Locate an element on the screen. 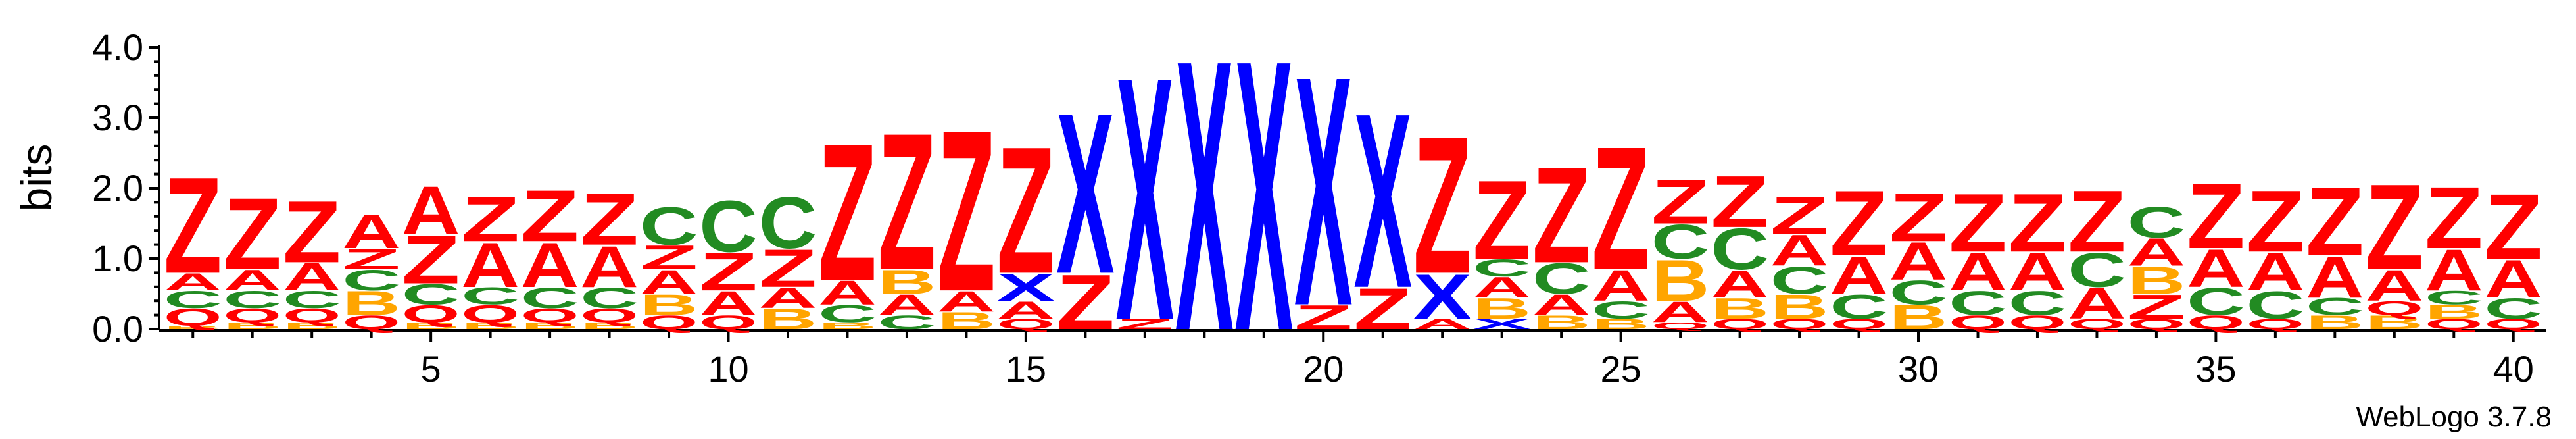 This screenshot has height=439, width=2576. y-axis-title: bits is located at coordinates (36, 178).